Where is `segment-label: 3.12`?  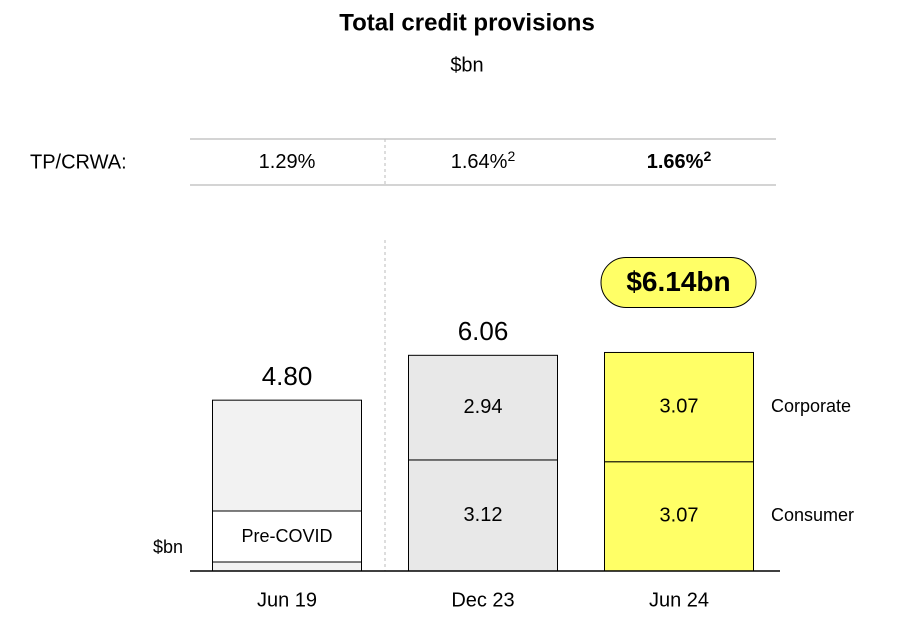 segment-label: 3.12 is located at coordinates (483, 515).